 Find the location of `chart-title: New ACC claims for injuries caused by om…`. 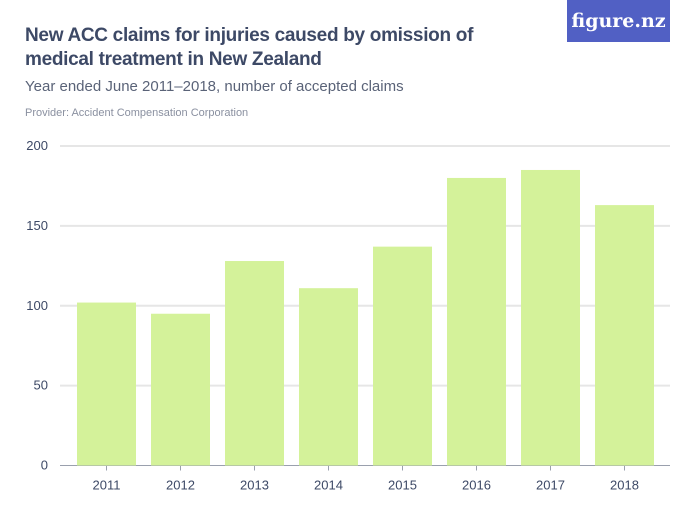

chart-title: New ACC claims for injuries caused by om… is located at coordinates (249, 47).